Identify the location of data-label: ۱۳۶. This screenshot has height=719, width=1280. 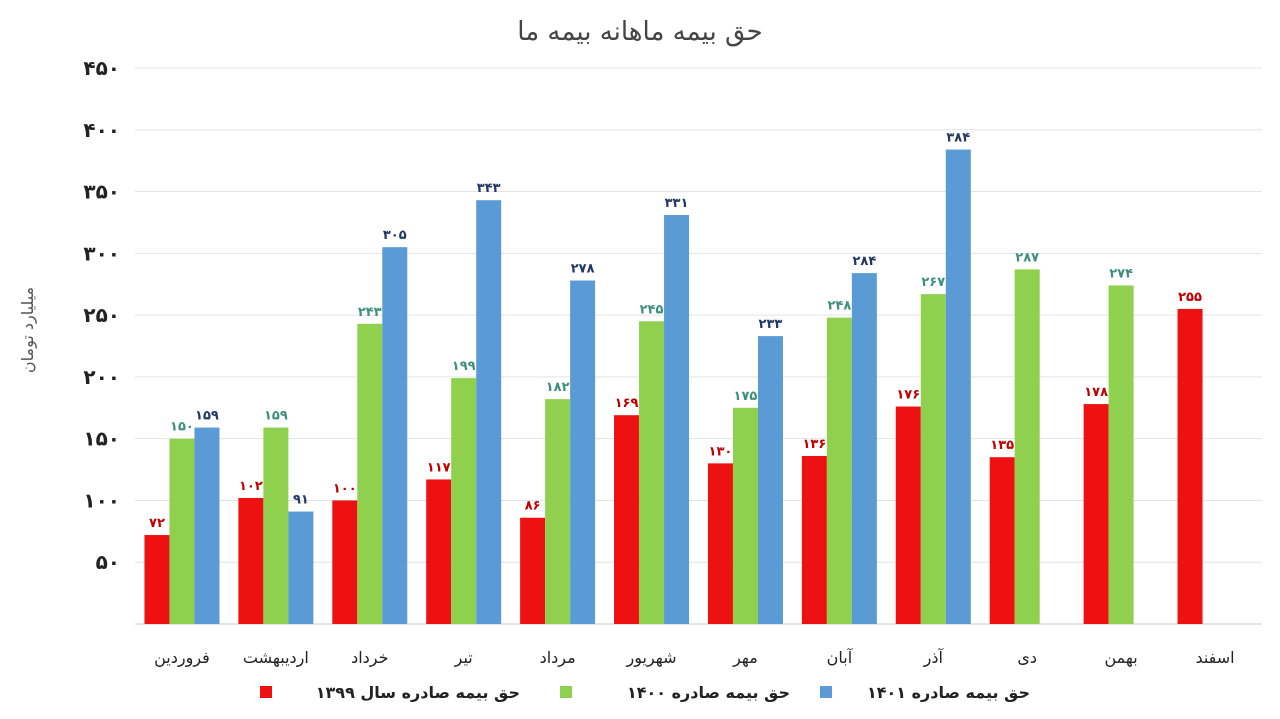
(814, 444).